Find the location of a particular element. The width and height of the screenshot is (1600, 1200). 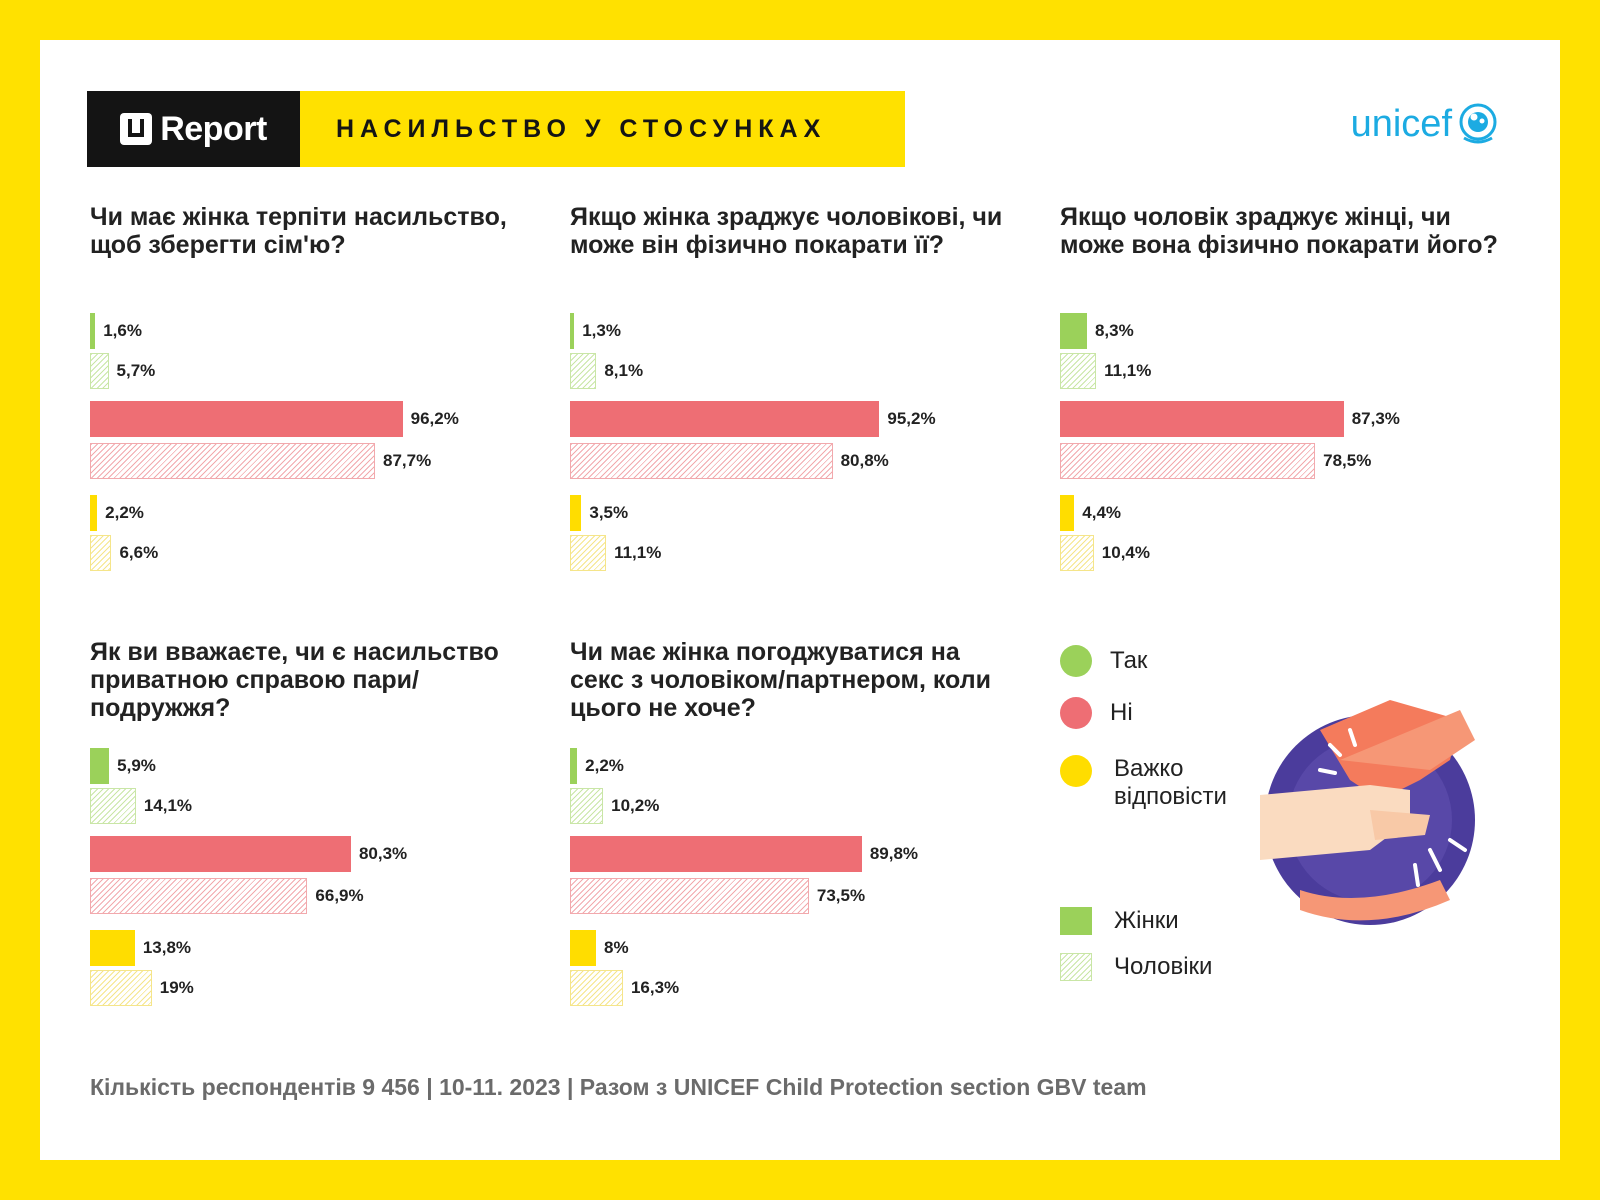

bar-value-label: 5,9% is located at coordinates (136, 765).